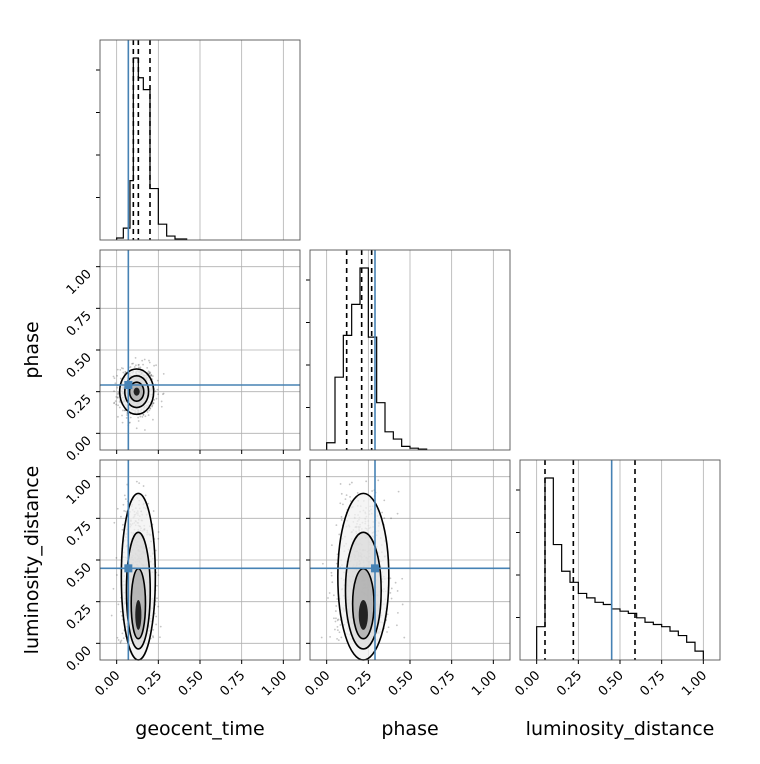 Image resolution: width=760 pixels, height=764 pixels. I want to click on y-tick-label: 1.00, so click(79, 282).